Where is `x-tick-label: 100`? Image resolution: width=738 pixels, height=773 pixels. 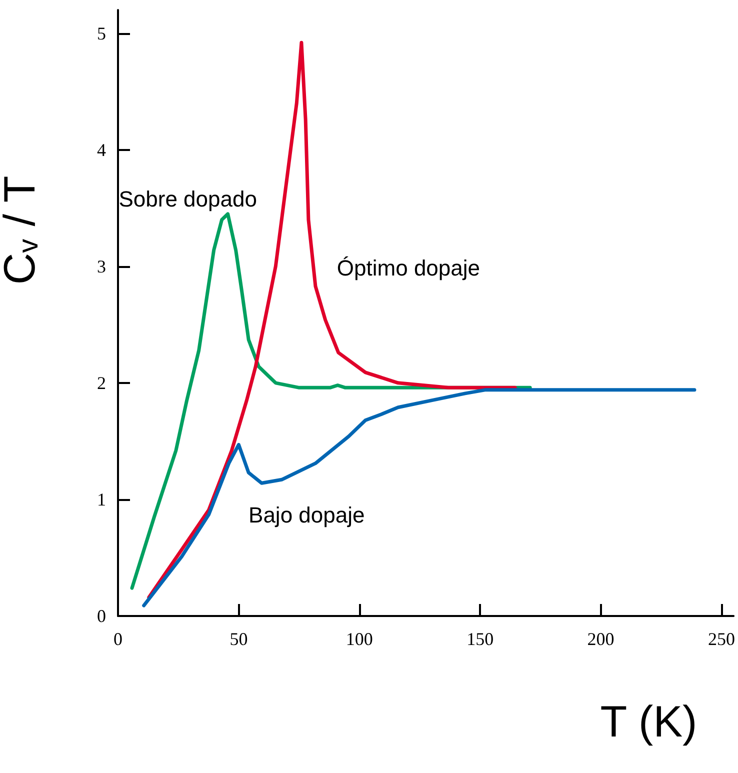 x-tick-label: 100 is located at coordinates (359, 639).